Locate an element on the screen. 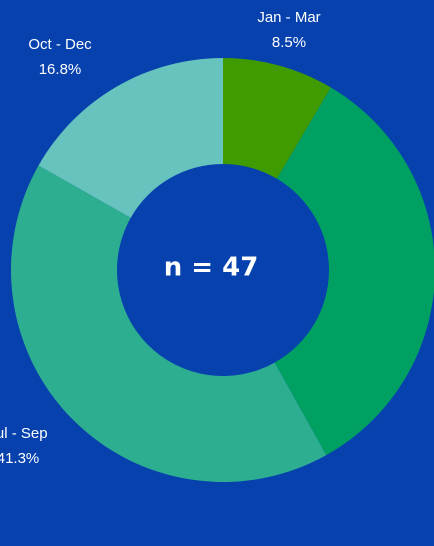  slice-label: Jul - Sep is located at coordinates (24, 433).